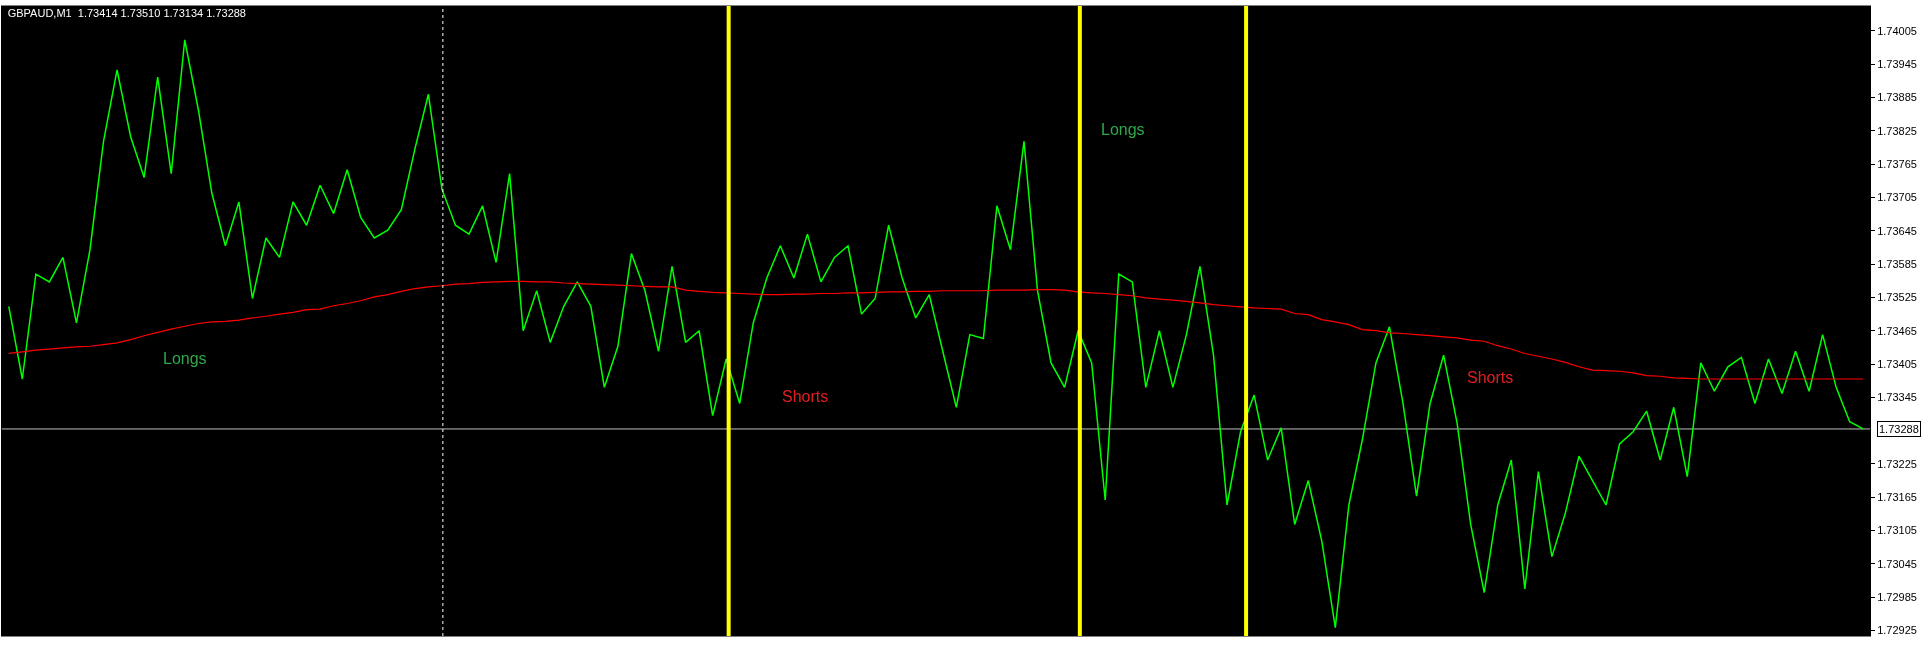 The height and width of the screenshot is (646, 1922). What do you see at coordinates (1897, 297) in the screenshot?
I see `y-tick-label: 1.73525` at bounding box center [1897, 297].